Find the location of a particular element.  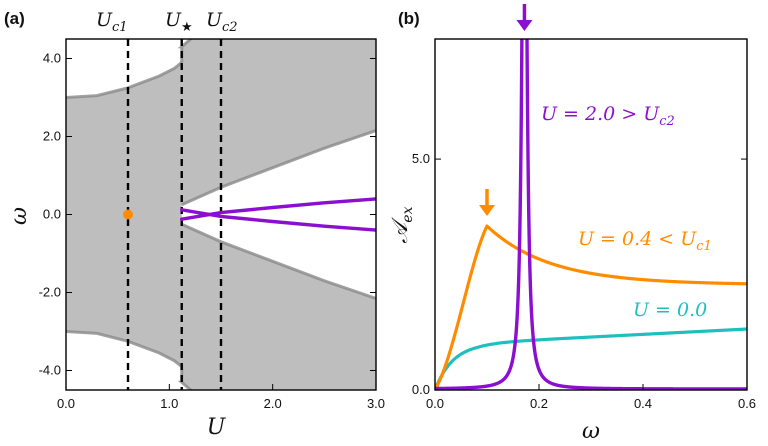

uc1-label: Uc1 is located at coordinates (112, 22).